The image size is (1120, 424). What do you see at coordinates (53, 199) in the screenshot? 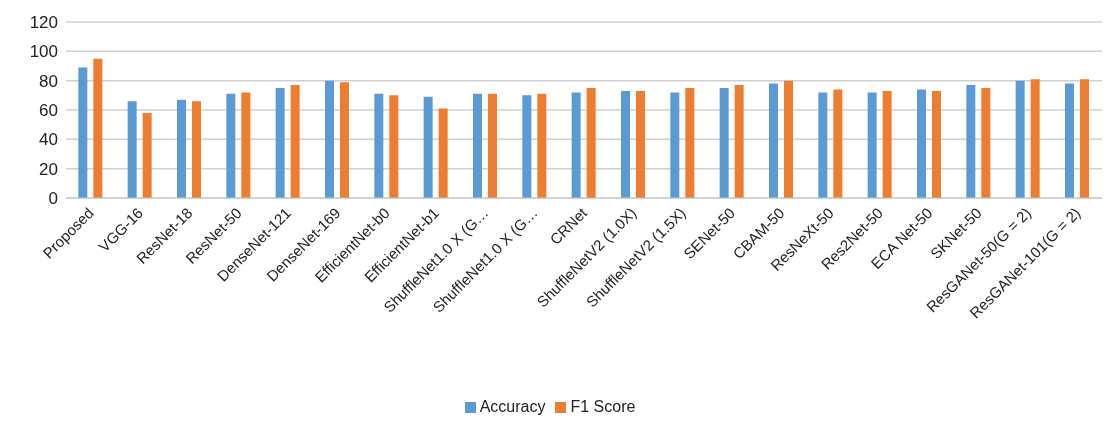
I see `y-tick-label: 0` at bounding box center [53, 199].